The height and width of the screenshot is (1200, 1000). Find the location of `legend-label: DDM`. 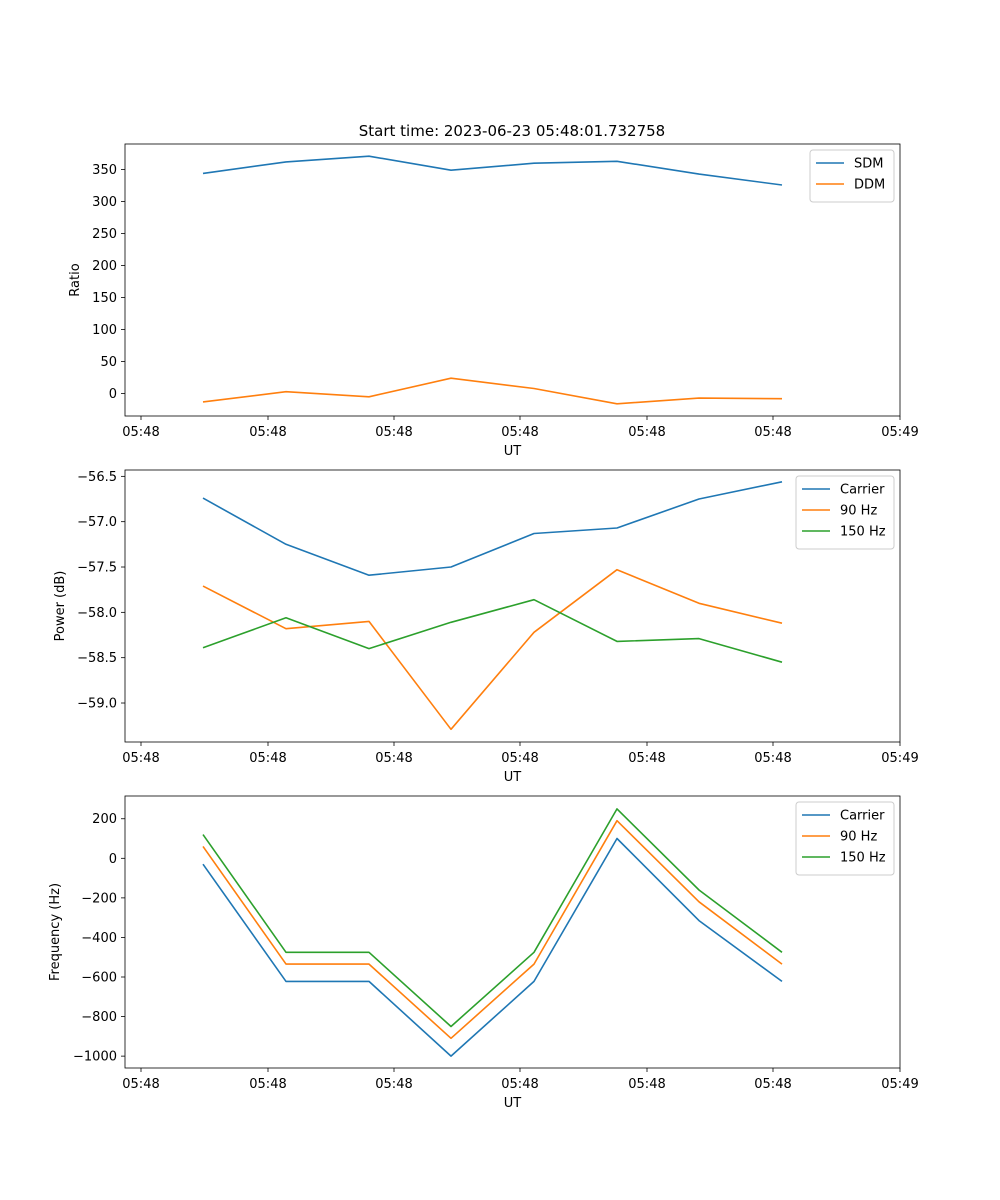

legend-label: DDM is located at coordinates (869, 185).